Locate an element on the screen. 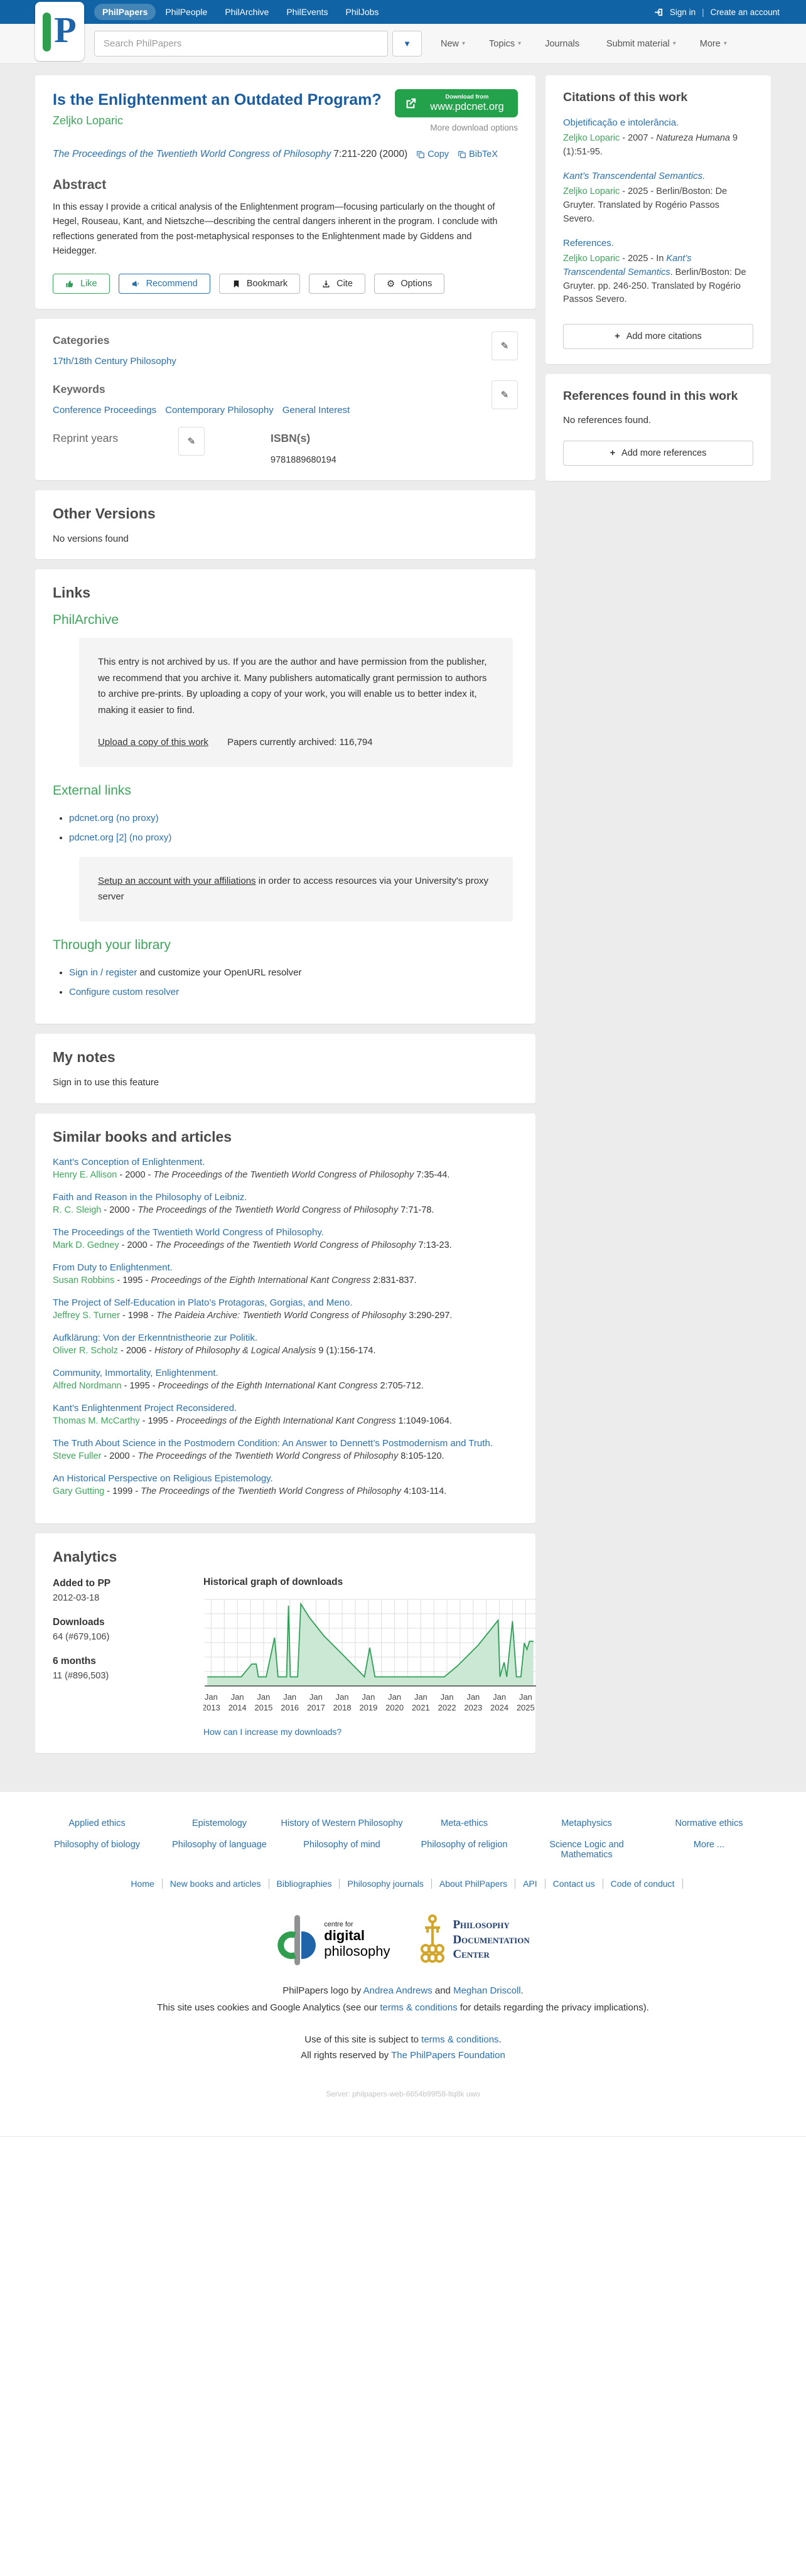 The image size is (806, 2576). edit-reprint-years-button: ✎ is located at coordinates (191, 441).